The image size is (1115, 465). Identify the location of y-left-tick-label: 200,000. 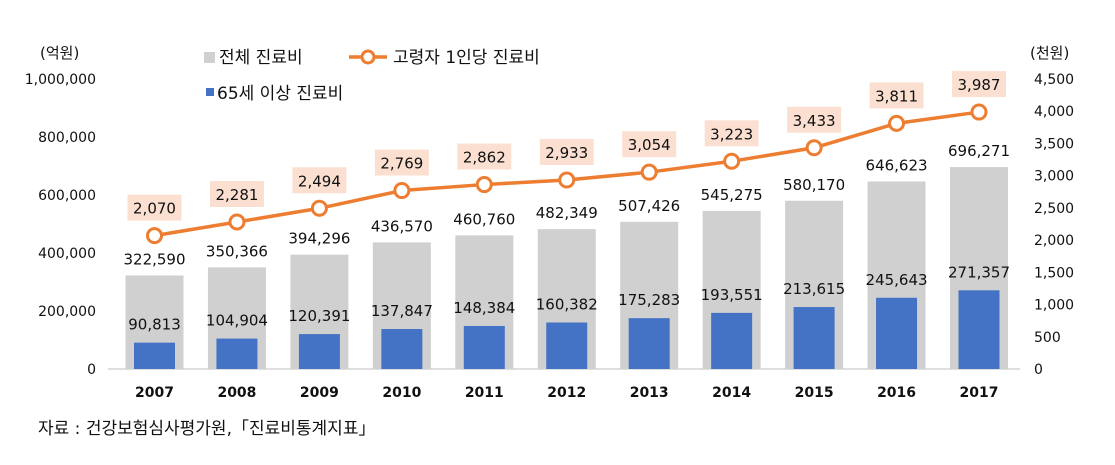
(67, 312).